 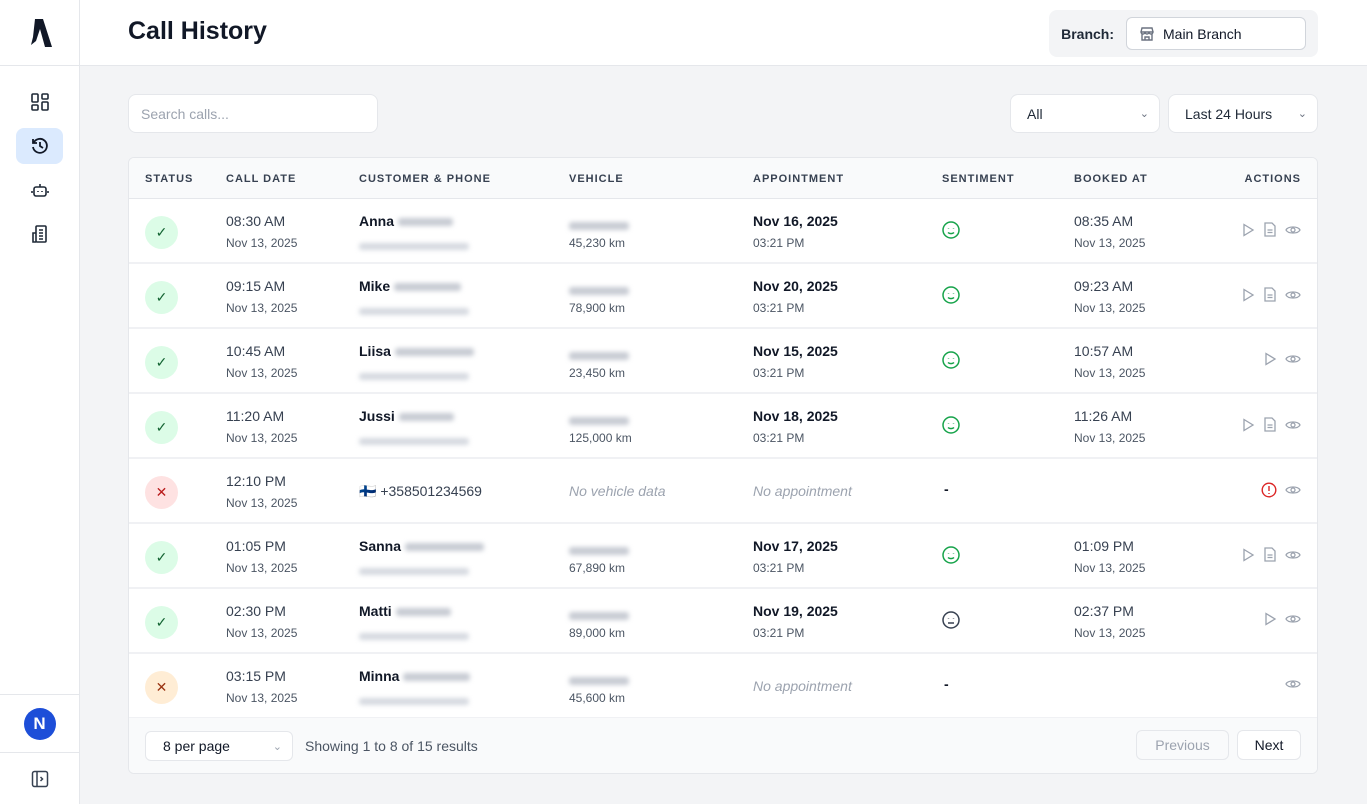 I want to click on next-button: Next, so click(x=1269, y=745).